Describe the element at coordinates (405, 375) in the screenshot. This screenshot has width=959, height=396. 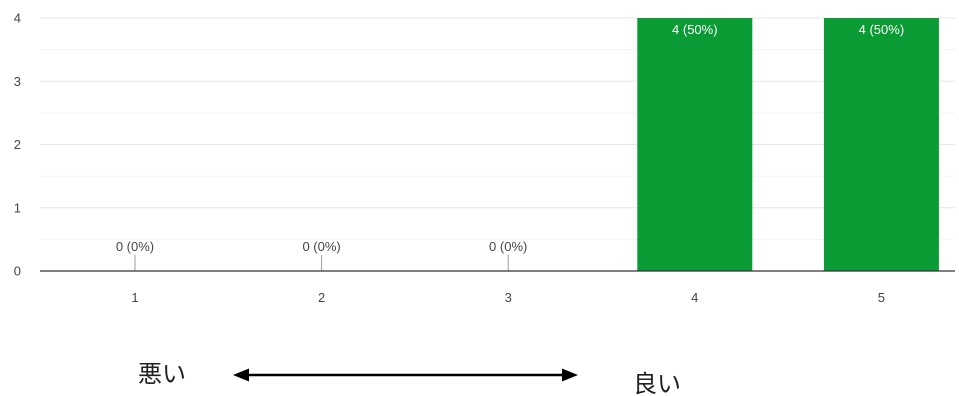
I see `double-headed-arrow` at that location.